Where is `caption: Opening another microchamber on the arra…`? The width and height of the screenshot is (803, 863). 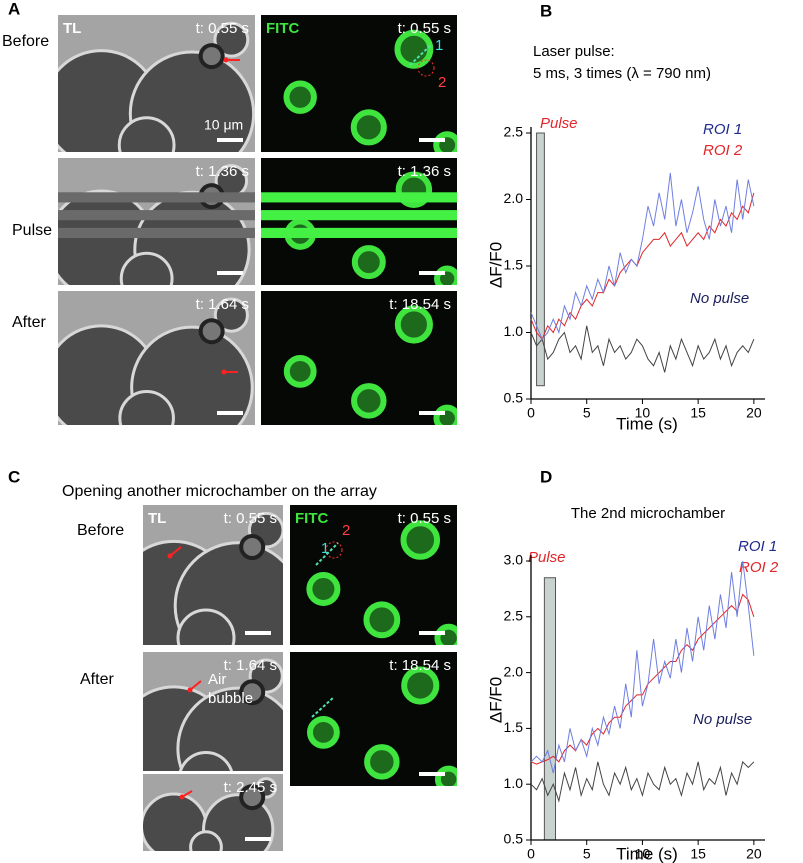
caption: Opening another microchamber on the arra… is located at coordinates (219, 491).